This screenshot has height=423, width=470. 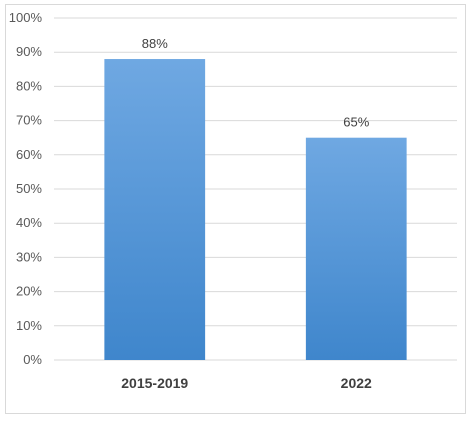 I want to click on bar-2022, so click(x=356, y=248).